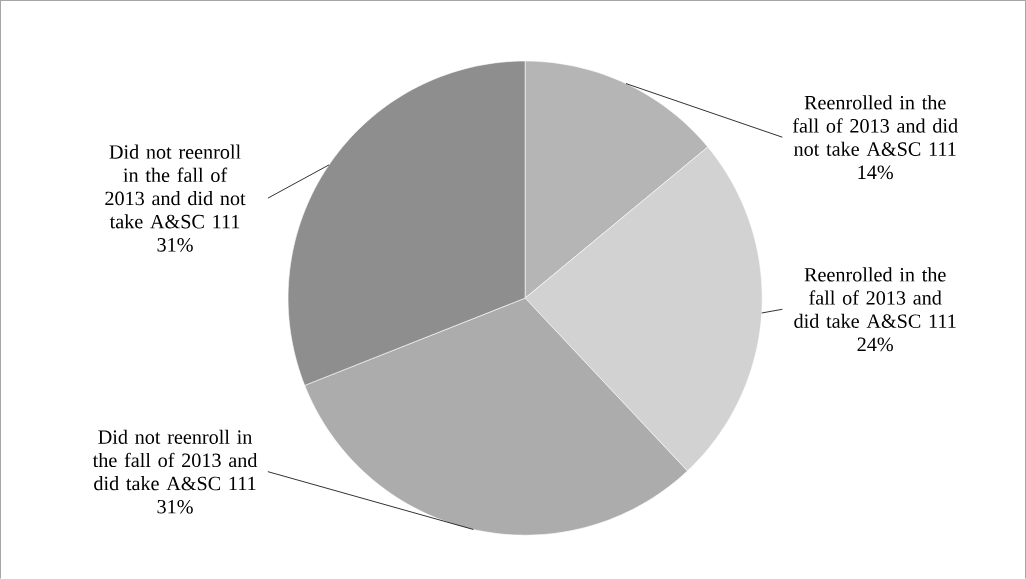  Describe the element at coordinates (875, 172) in the screenshot. I see `data-label: 14%` at that location.